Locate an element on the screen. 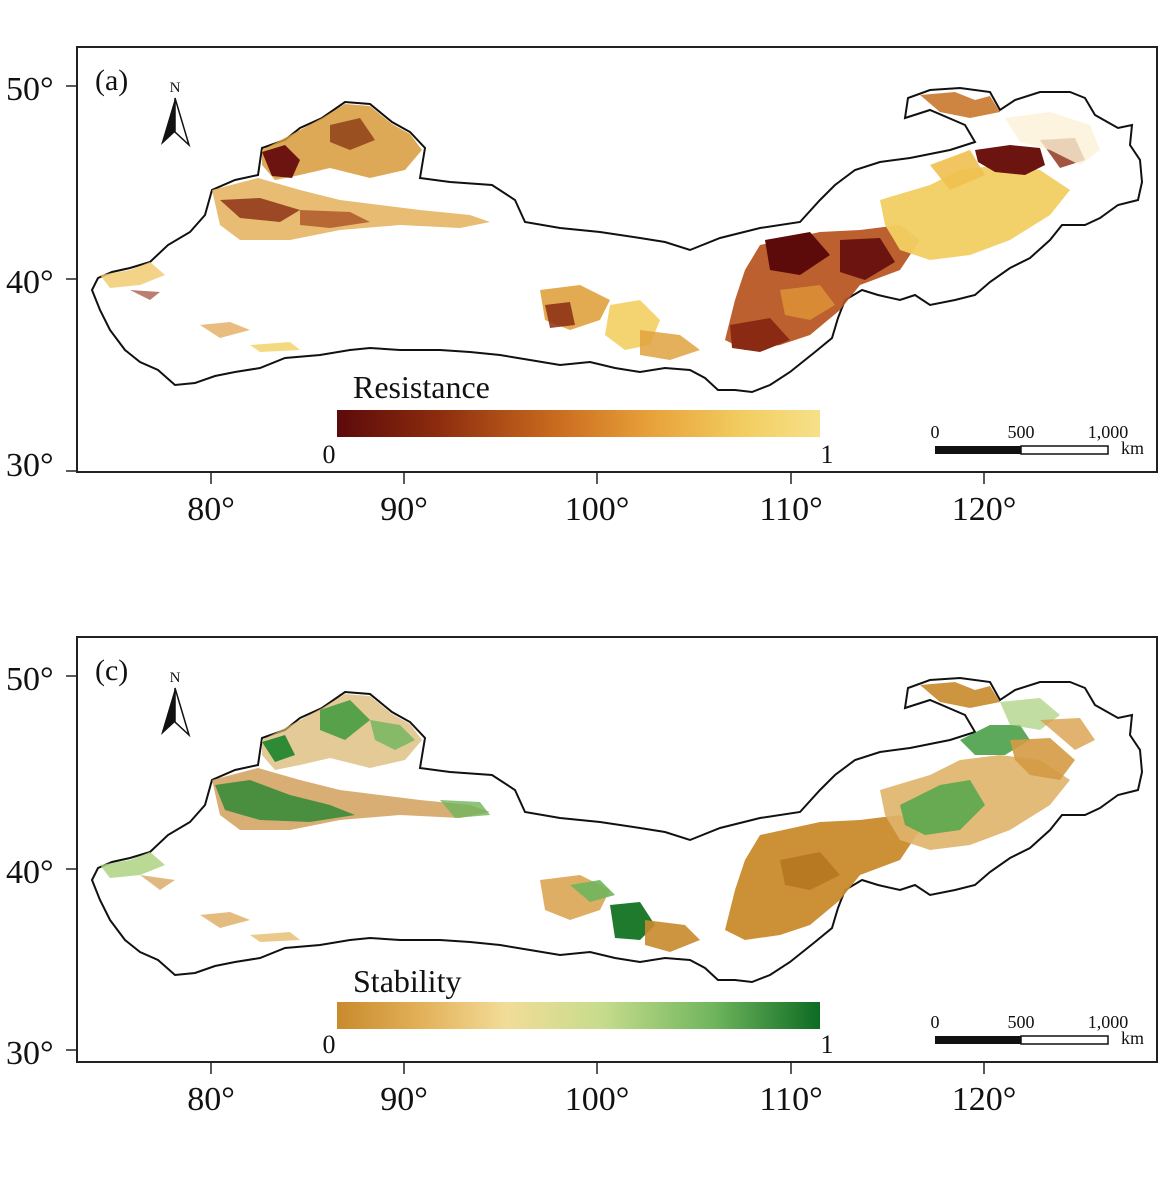 Image resolution: width=1175 pixels, height=1177 pixels. colorbar-stability: Stability 0 1 is located at coordinates (578, 1011).